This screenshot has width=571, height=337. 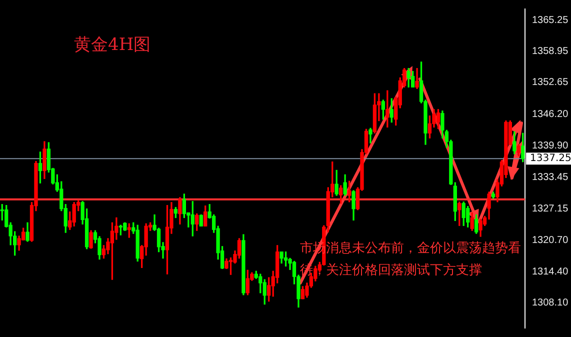 What do you see at coordinates (550, 20) in the screenshot?
I see `y-tick-label: 1365.25` at bounding box center [550, 20].